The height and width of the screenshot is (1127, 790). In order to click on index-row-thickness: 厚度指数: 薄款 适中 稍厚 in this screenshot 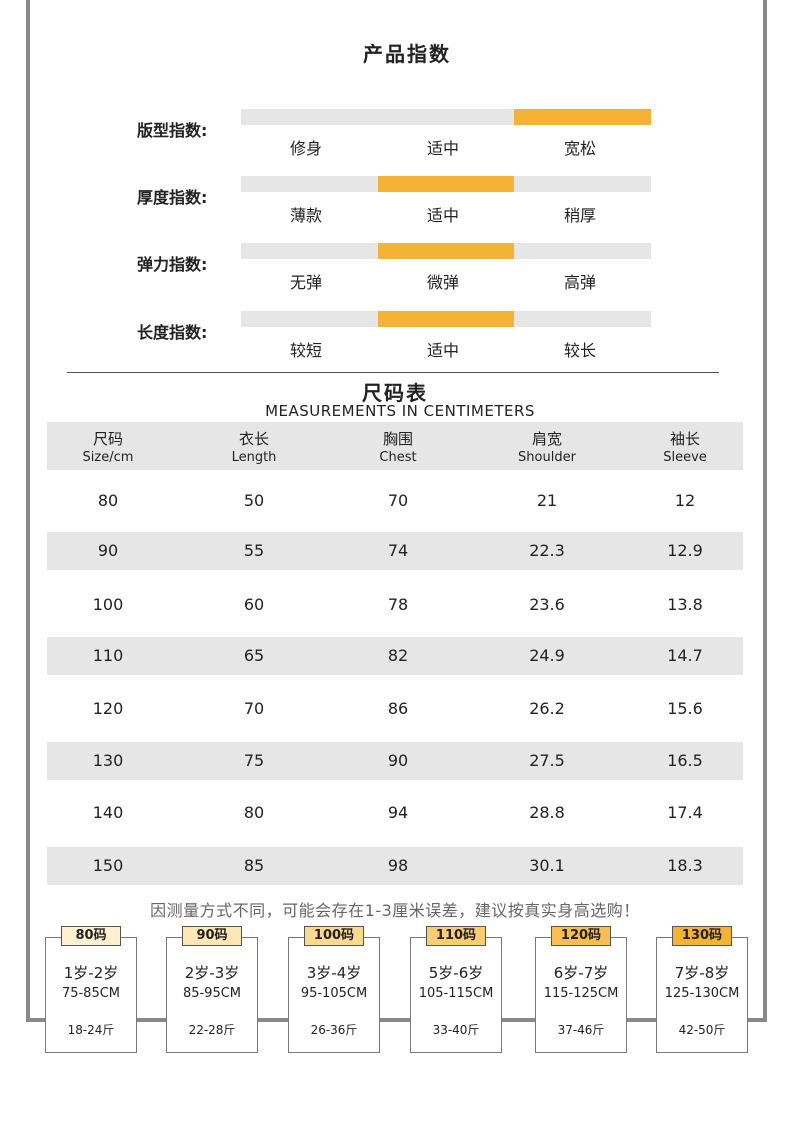, I will do `click(395, 206)`.